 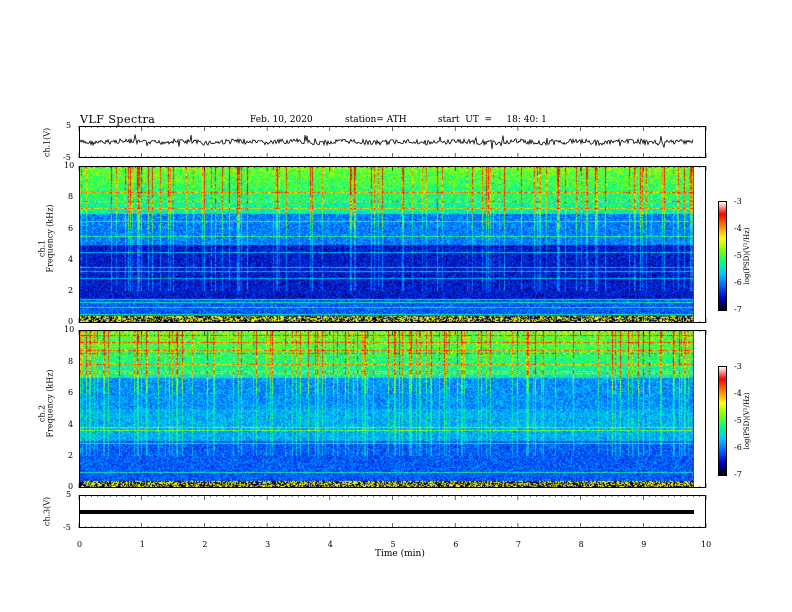 What do you see at coordinates (330, 544) in the screenshot?
I see `x-tick-label: 4` at bounding box center [330, 544].